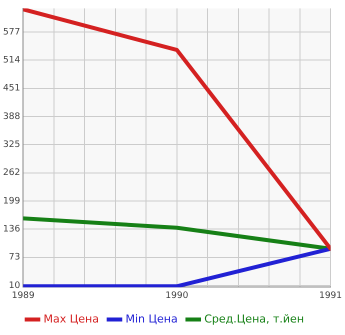  Describe the element at coordinates (11, 89) in the screenshot. I see `y-tick-label: 451` at that location.